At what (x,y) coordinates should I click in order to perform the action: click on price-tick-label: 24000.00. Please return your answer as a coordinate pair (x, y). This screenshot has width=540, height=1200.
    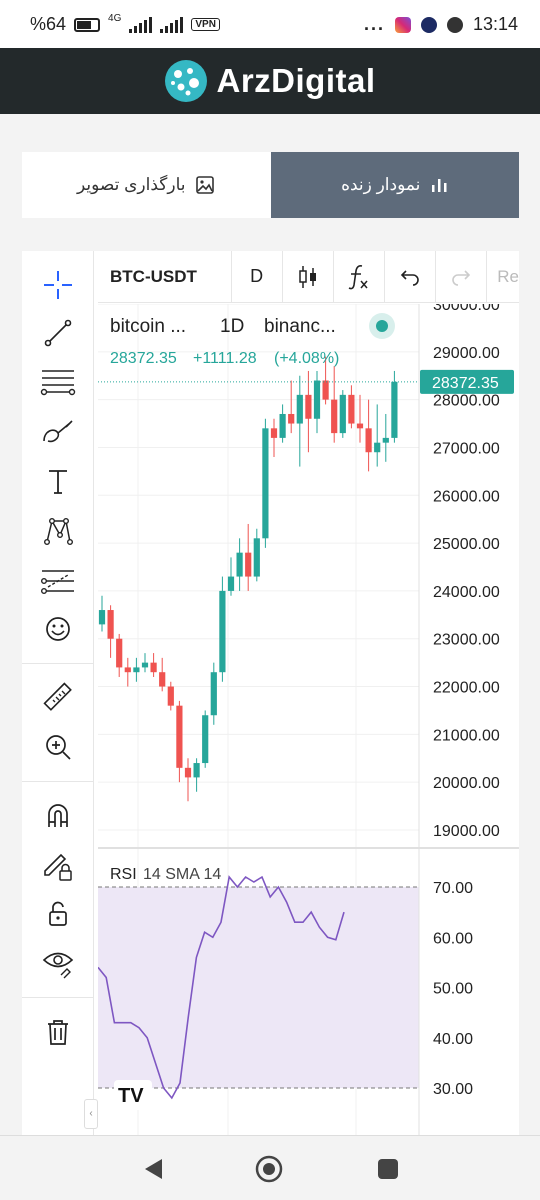
    Looking at the image, I should click on (466, 592).